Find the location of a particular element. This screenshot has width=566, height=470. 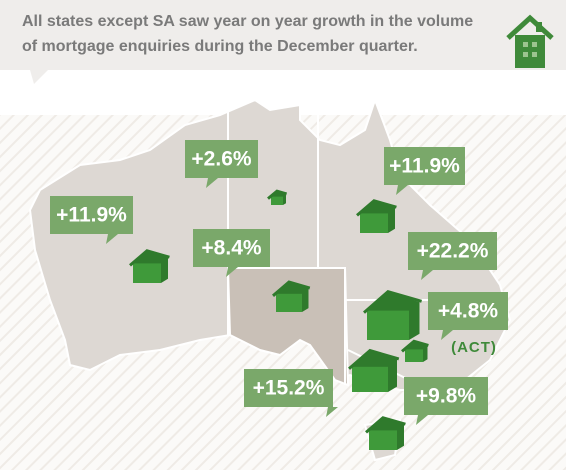

growth-label: +15.2% is located at coordinates (289, 388).